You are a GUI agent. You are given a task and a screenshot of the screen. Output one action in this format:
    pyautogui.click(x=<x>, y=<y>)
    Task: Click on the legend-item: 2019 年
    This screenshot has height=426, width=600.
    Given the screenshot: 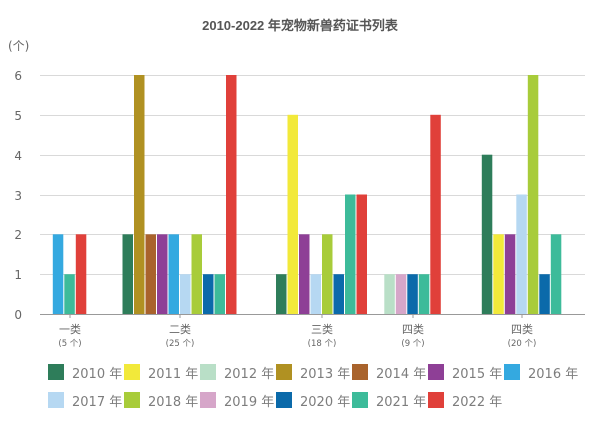 What is the action you would take?
    pyautogui.click(x=238, y=401)
    